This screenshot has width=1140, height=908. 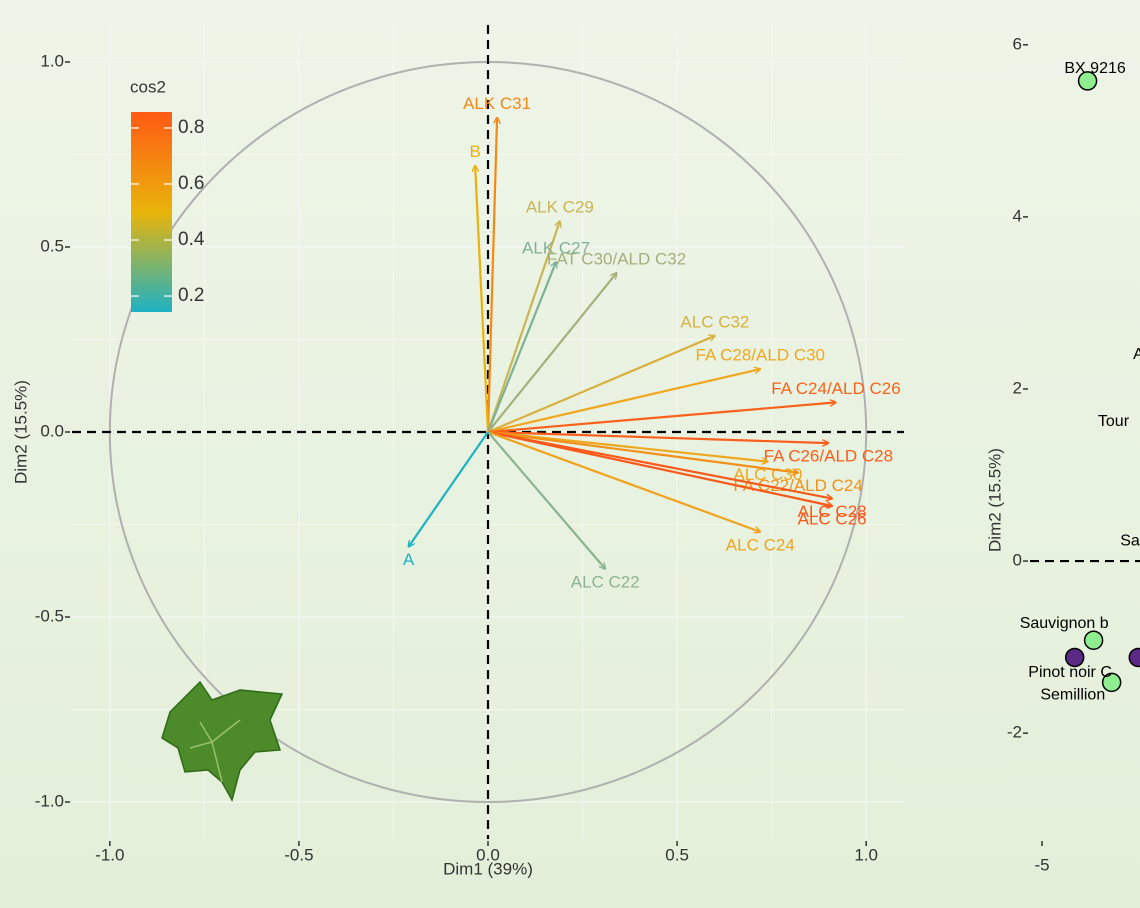 What do you see at coordinates (151, 212) in the screenshot?
I see `colorbar` at bounding box center [151, 212].